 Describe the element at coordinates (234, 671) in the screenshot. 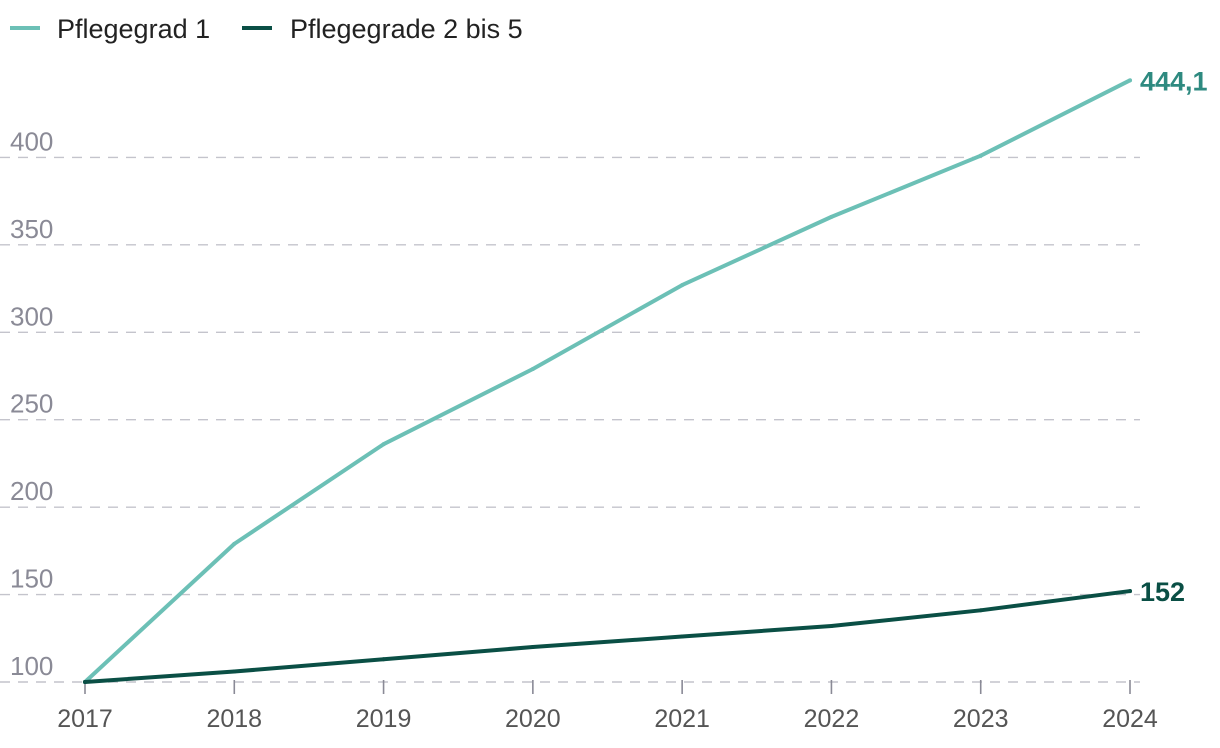

I see `data-point-pflegegrade-2-bis-5-2018` at that location.